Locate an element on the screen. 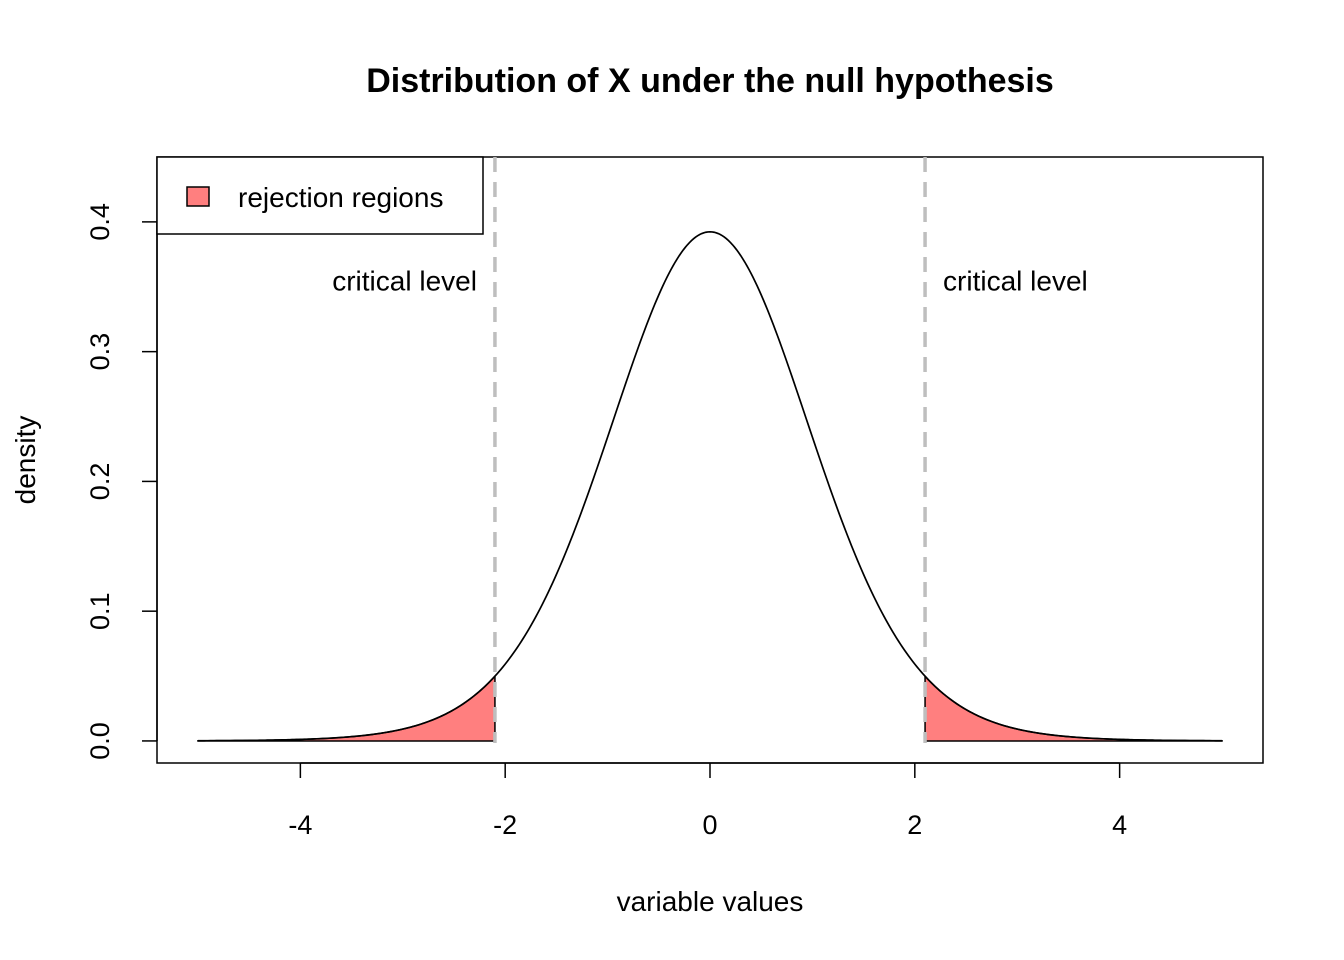 Image resolution: width=1344 pixels, height=960 pixels. rejection-region-right is located at coordinates (1073, 708).